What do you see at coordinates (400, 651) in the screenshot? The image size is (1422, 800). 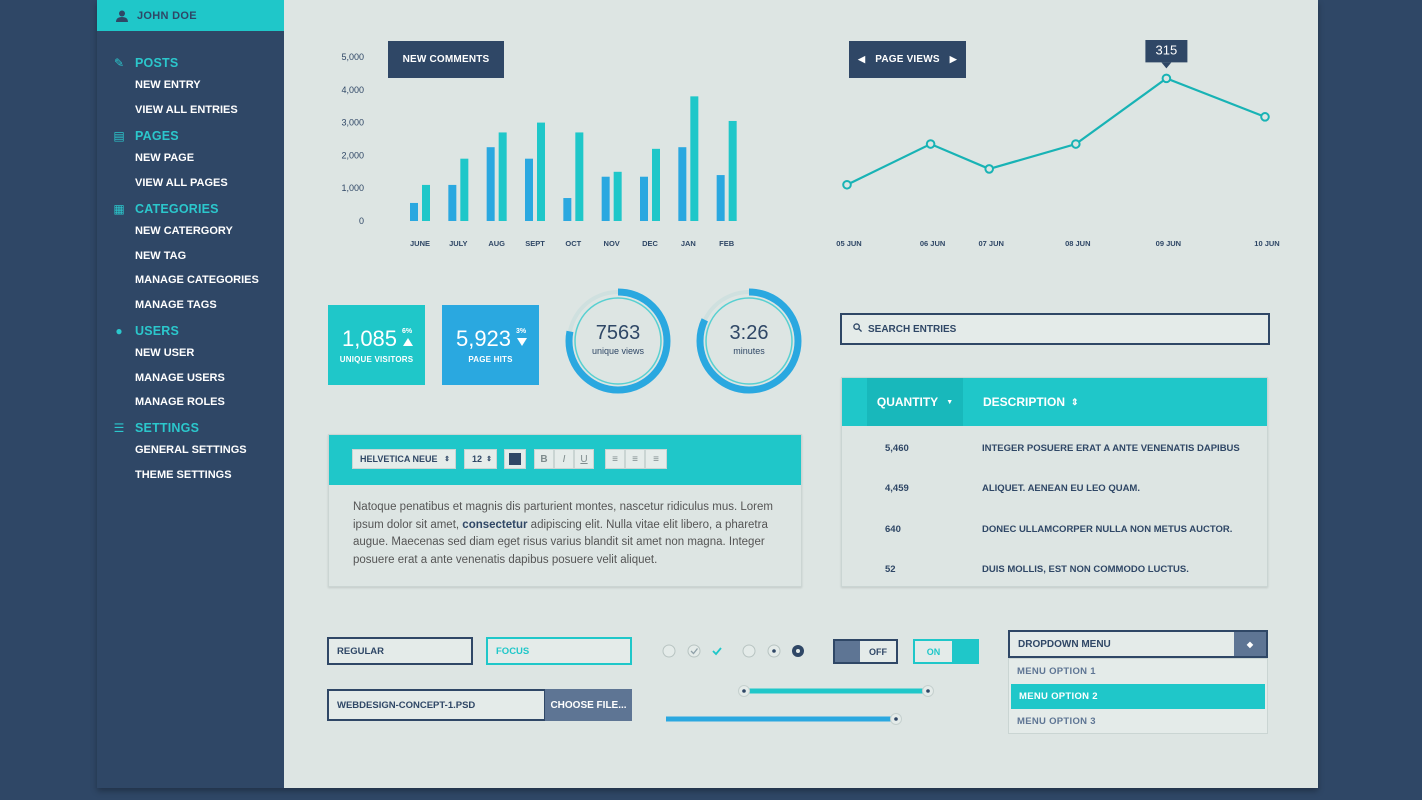 I see `regular-input: REGULAR` at bounding box center [400, 651].